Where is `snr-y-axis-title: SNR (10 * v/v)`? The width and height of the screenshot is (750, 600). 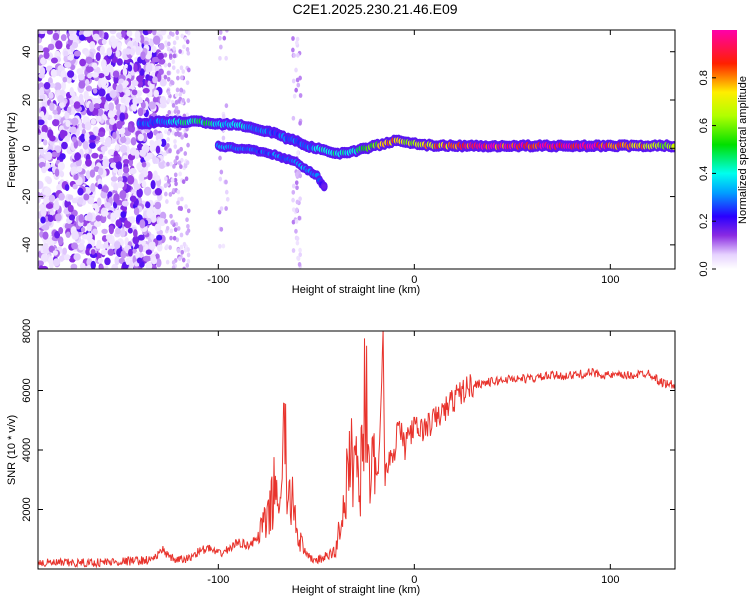
snr-y-axis-title: SNR (10 * v/v) is located at coordinates (12, 450).